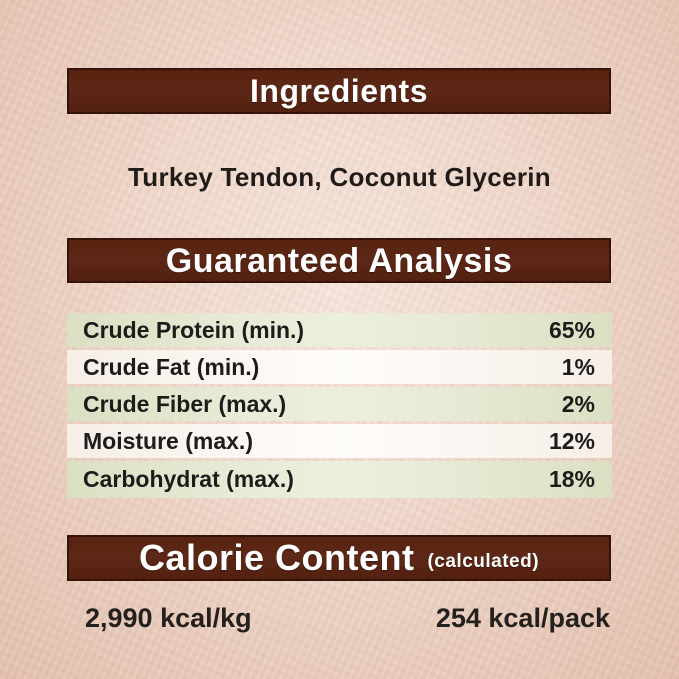 The width and height of the screenshot is (679, 679). Describe the element at coordinates (522, 618) in the screenshot. I see `calorie-per-pack: 254 kcal/pack` at that location.